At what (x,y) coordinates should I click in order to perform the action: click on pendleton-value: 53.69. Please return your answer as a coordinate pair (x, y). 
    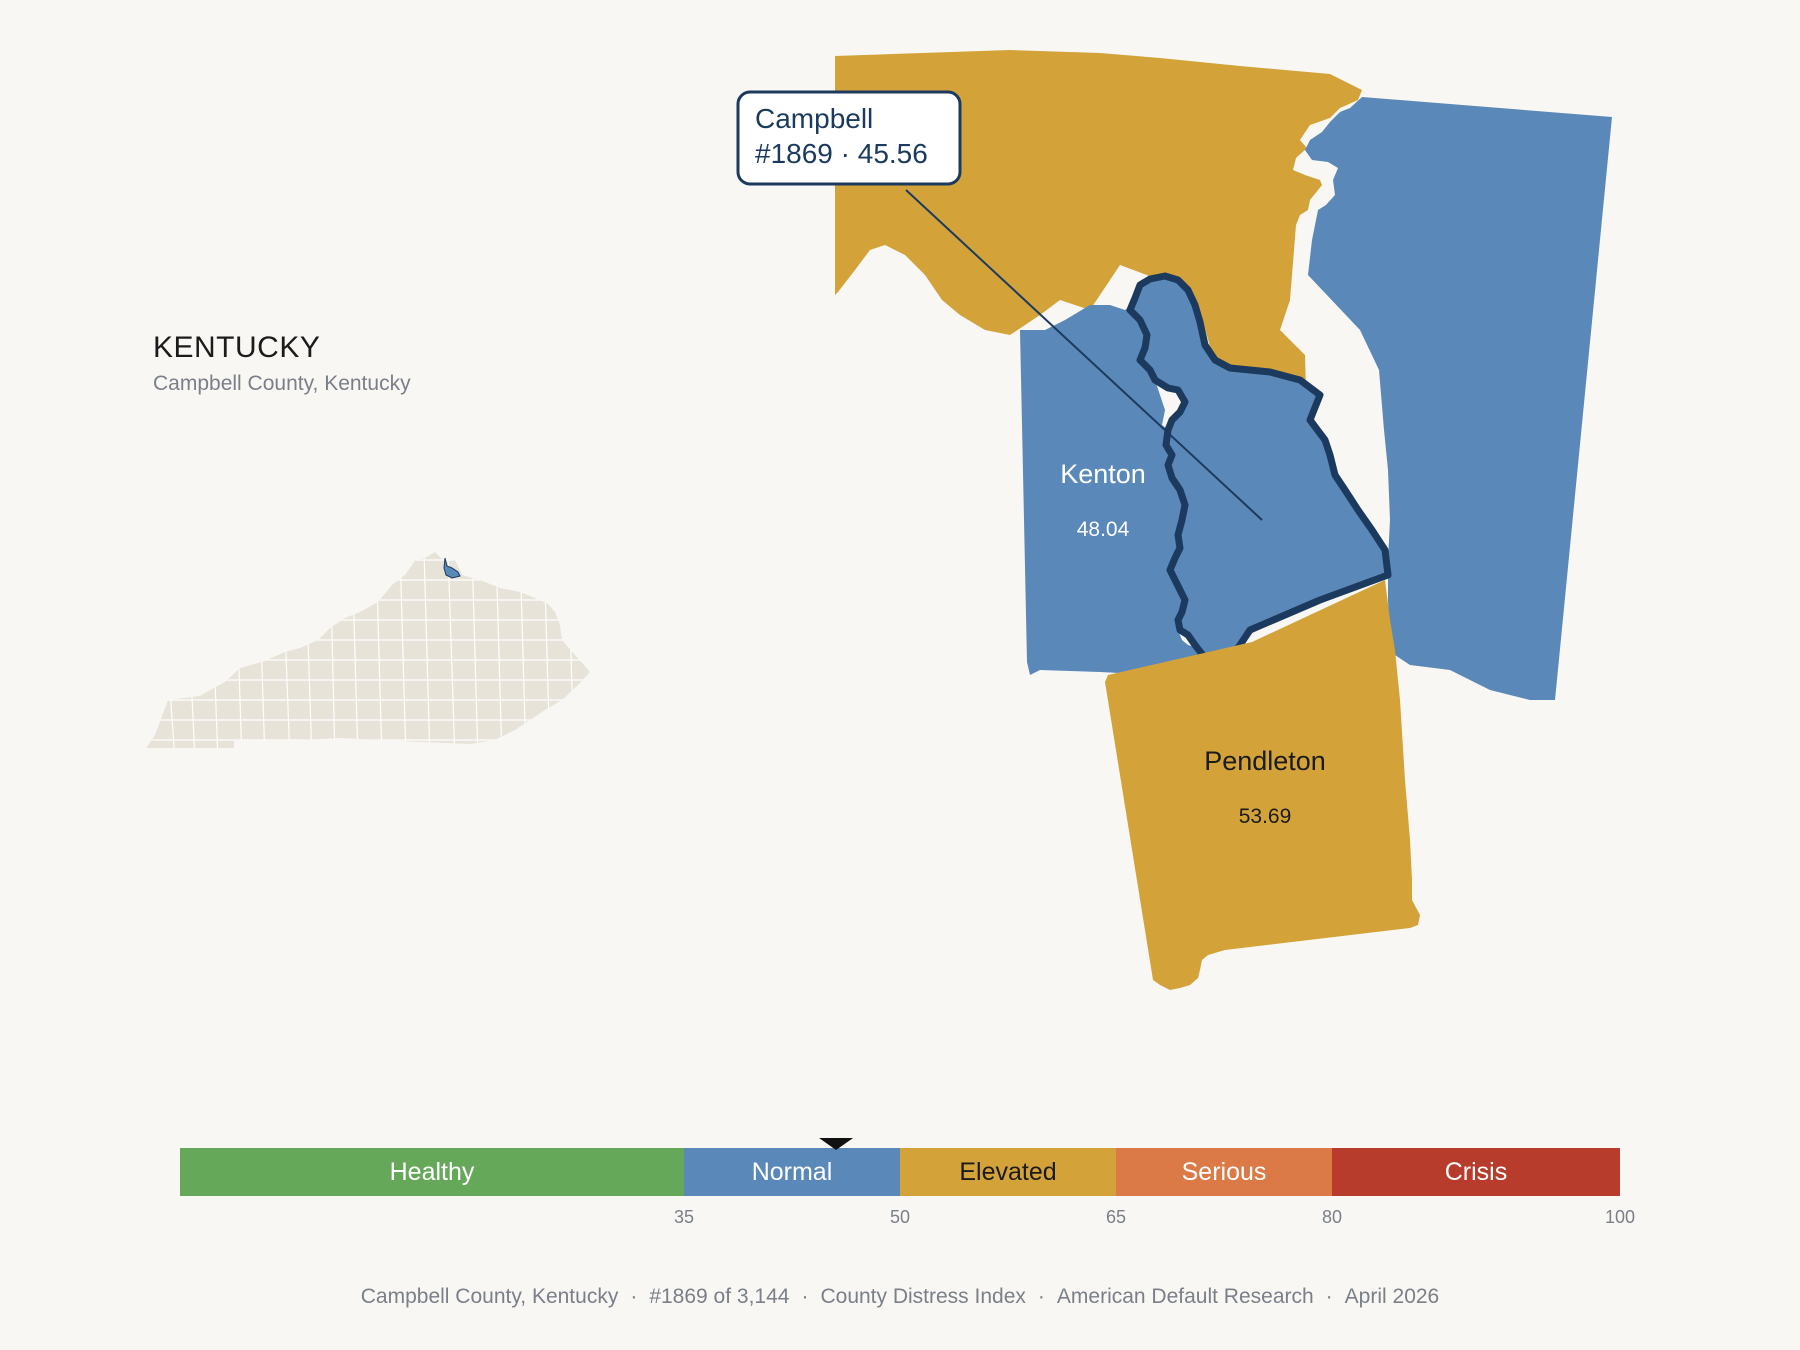
    Looking at the image, I should click on (1265, 816).